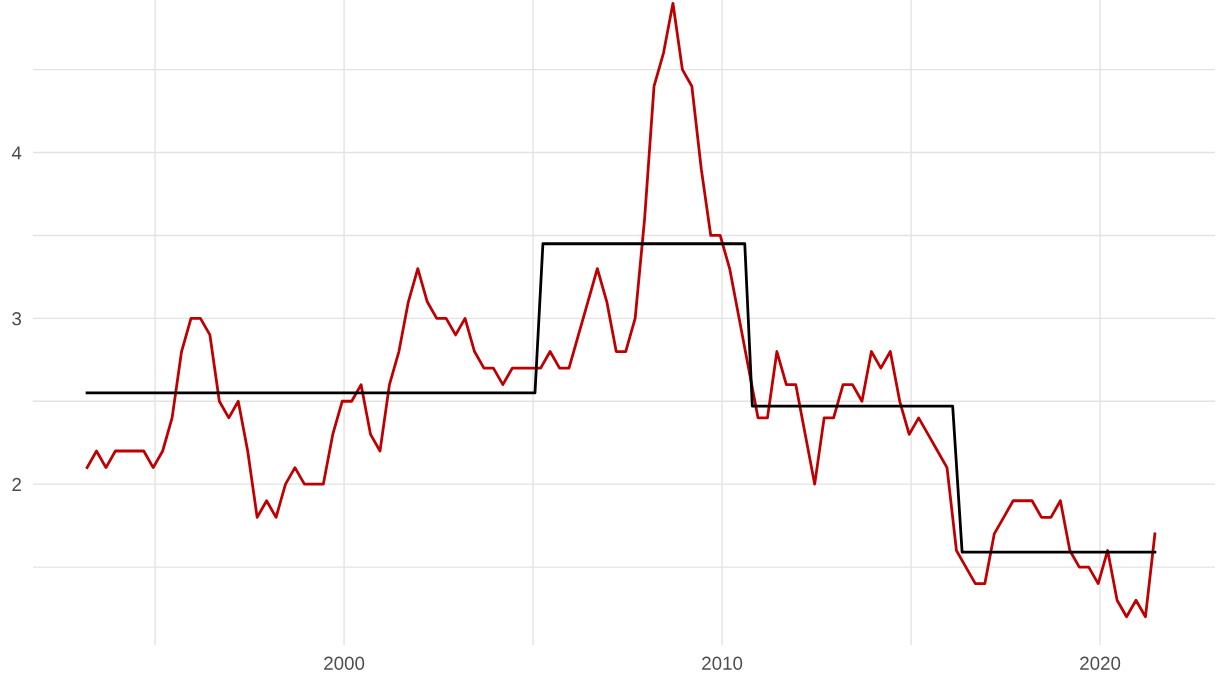 Image resolution: width=1226 pixels, height=690 pixels. What do you see at coordinates (722, 663) in the screenshot?
I see `x-tick-label: 2010` at bounding box center [722, 663].